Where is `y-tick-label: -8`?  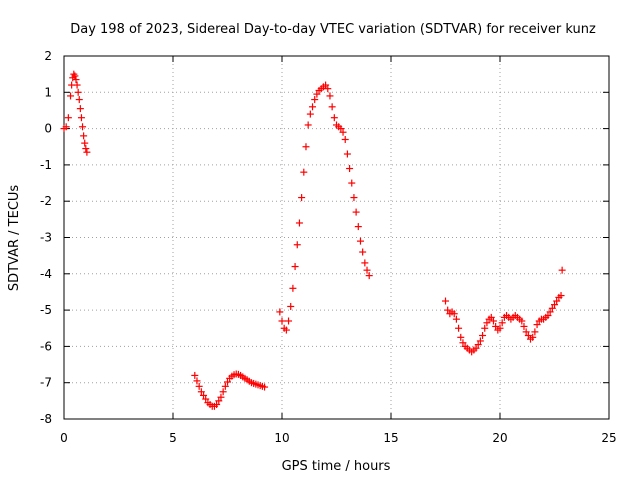
y-tick-label: -8 is located at coordinates (46, 419).